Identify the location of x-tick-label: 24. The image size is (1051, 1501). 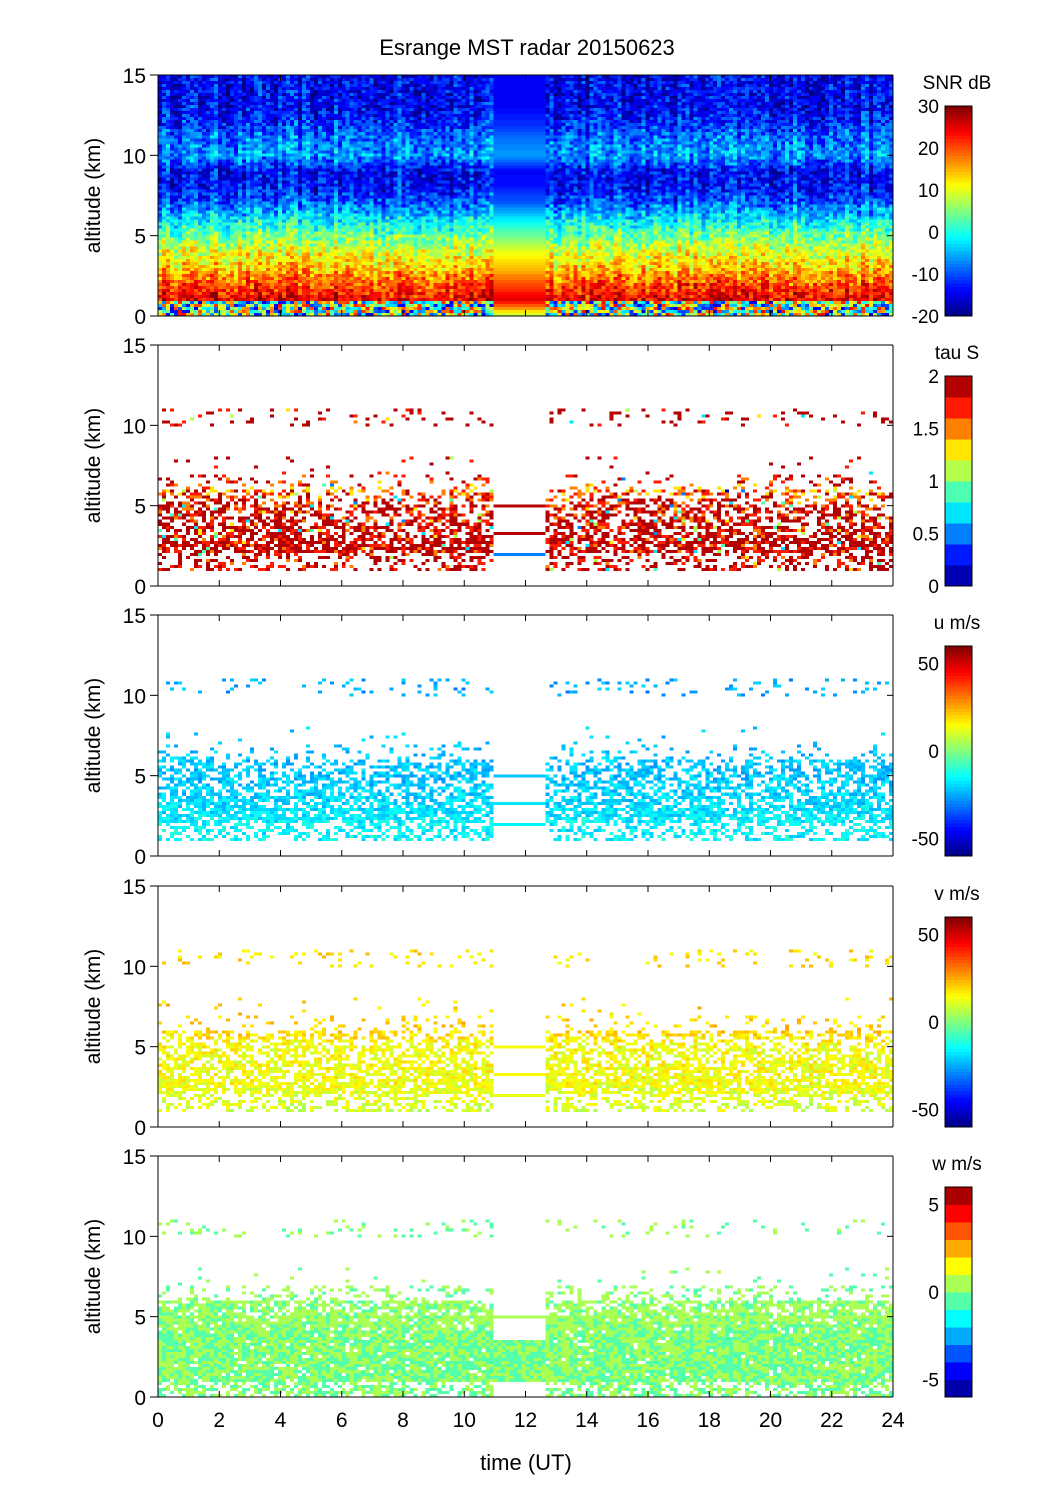
(893, 1420).